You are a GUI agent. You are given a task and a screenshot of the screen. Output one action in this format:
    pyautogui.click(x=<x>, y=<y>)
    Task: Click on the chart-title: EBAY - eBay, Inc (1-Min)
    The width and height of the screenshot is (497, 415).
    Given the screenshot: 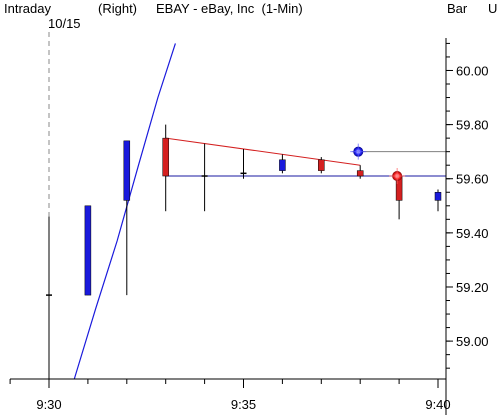 What is the action you would take?
    pyautogui.click(x=229, y=8)
    